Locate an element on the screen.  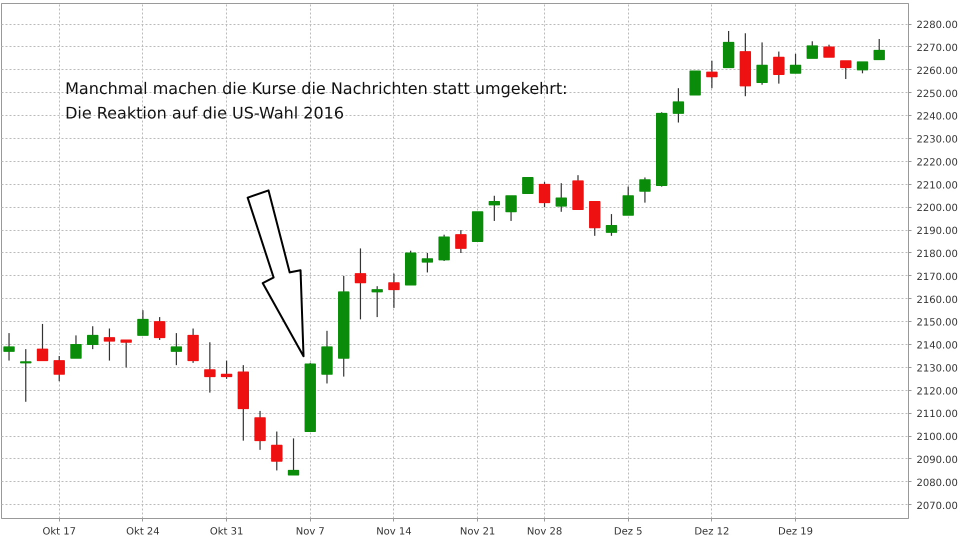
annotation: Die Reaktion auf die US-Wahl 2016 is located at coordinates (204, 113).